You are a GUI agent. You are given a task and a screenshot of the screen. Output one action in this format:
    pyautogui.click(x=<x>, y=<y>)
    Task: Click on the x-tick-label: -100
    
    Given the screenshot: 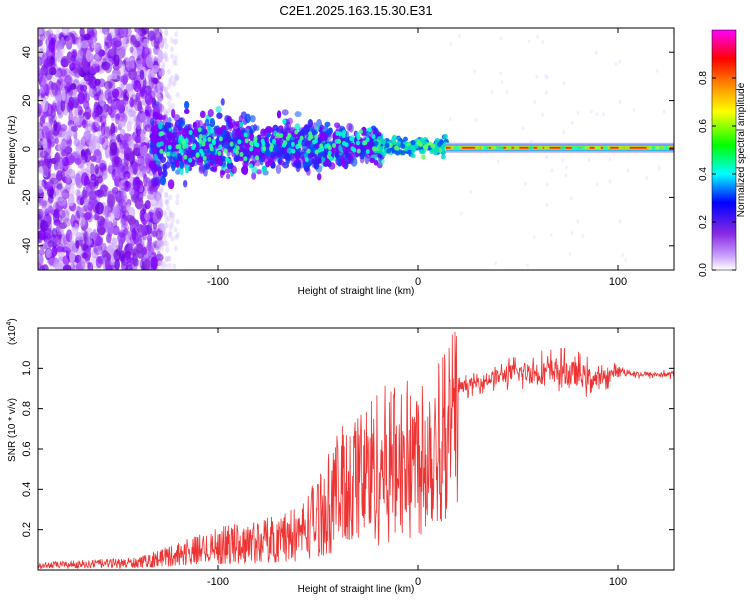 What is the action you would take?
    pyautogui.click(x=218, y=582)
    